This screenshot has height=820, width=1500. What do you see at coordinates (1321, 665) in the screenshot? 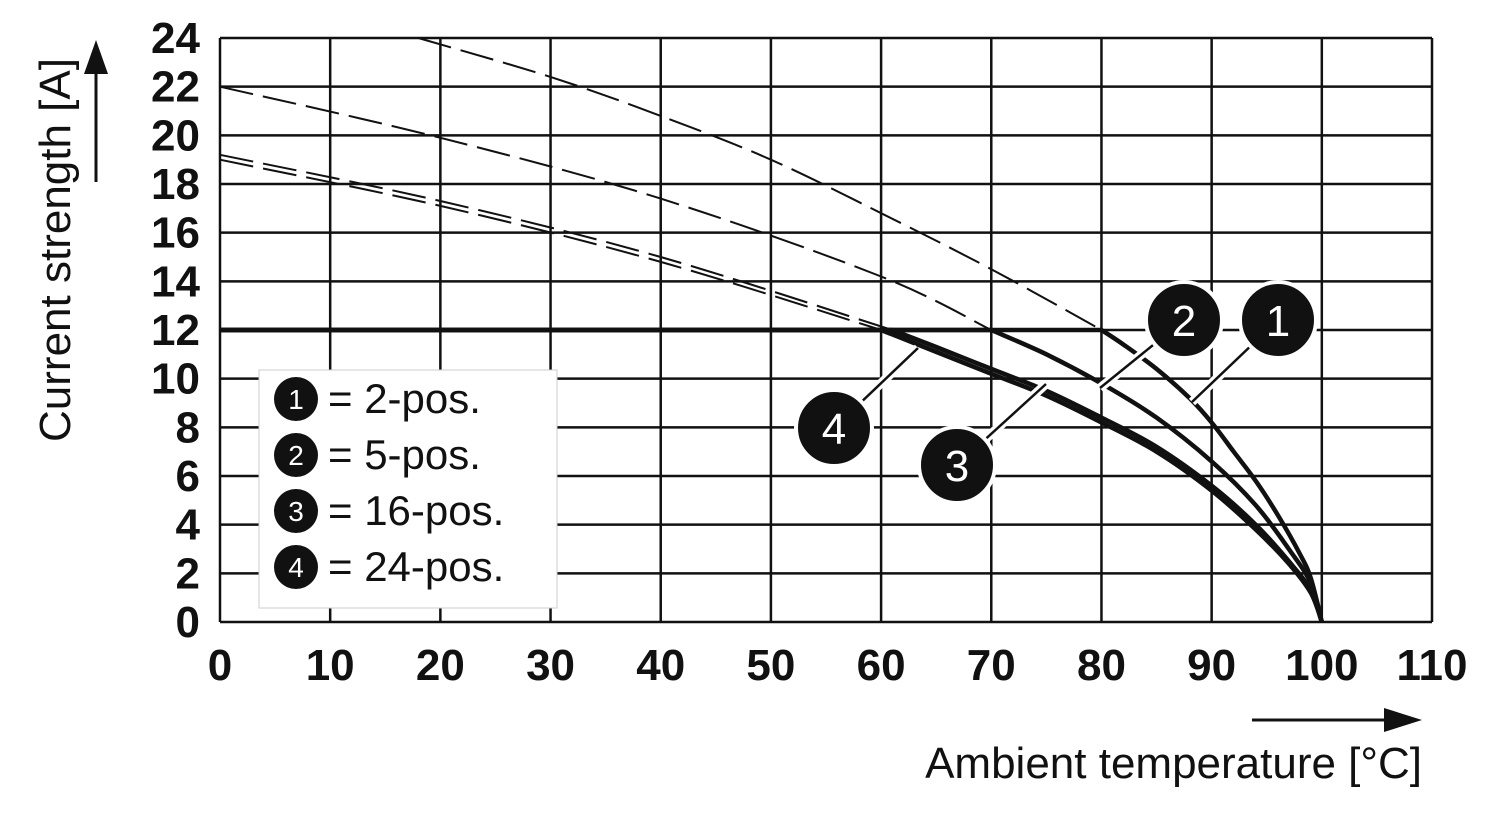
I see `x-tick-label: 100` at bounding box center [1321, 665].